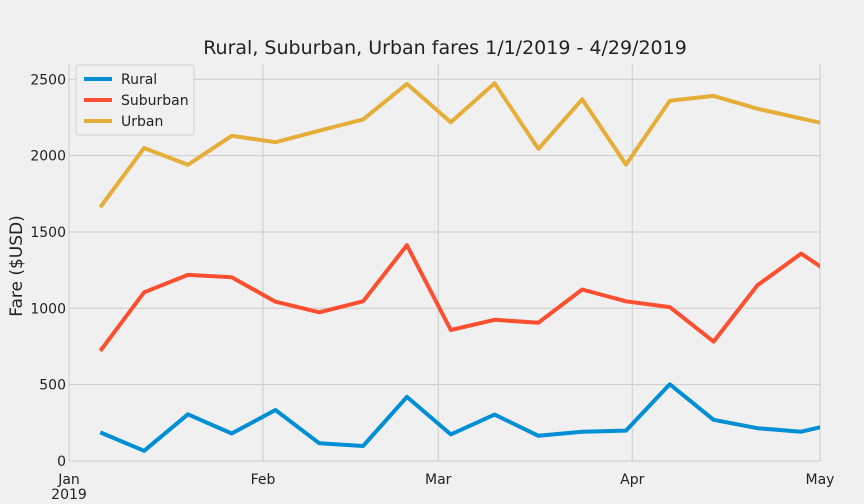 The image size is (864, 504). I want to click on legend: Rural Suburban Urban, so click(135, 100).